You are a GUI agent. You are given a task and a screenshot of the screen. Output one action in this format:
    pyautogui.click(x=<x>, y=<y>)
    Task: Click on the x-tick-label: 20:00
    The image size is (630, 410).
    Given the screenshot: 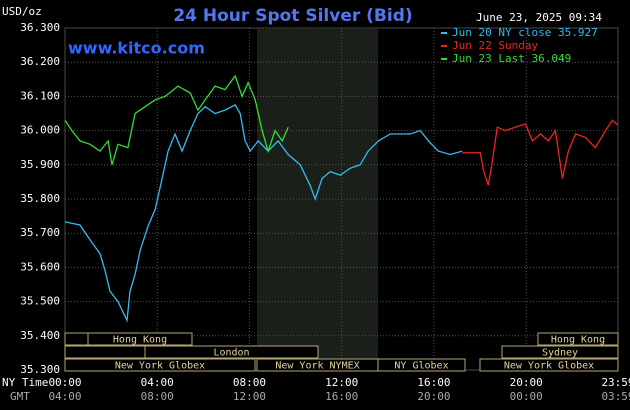 What is the action you would take?
    pyautogui.click(x=526, y=382)
    